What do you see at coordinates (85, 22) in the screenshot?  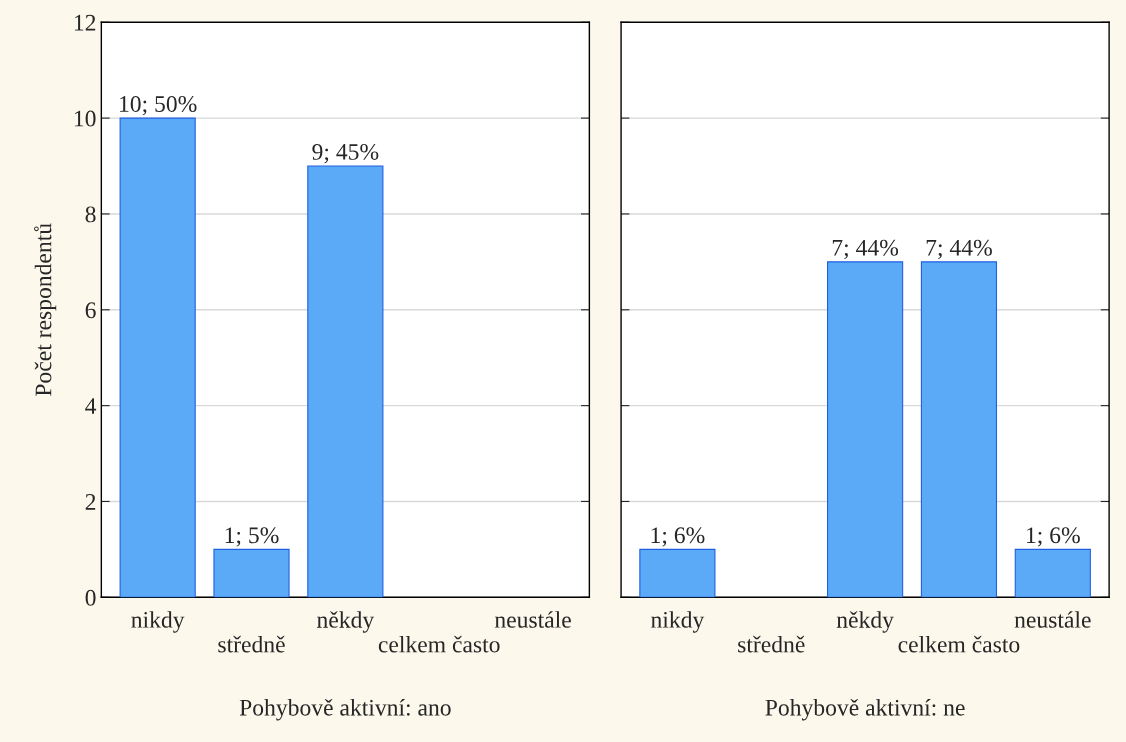 I see `y-tick-label: 12` at bounding box center [85, 22].